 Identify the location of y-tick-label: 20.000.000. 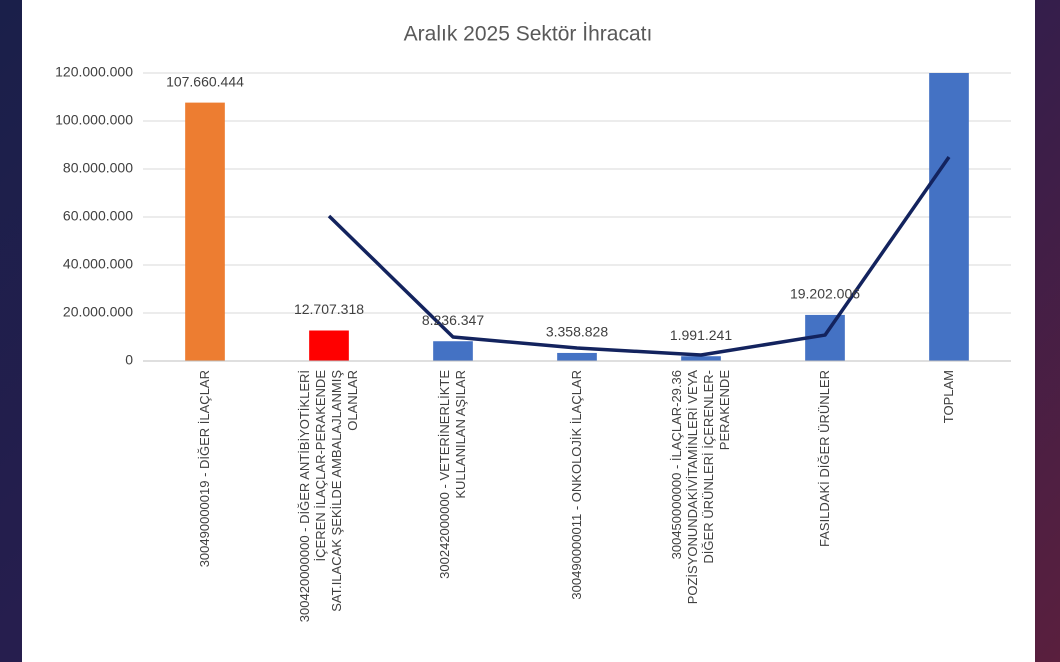
(98, 312).